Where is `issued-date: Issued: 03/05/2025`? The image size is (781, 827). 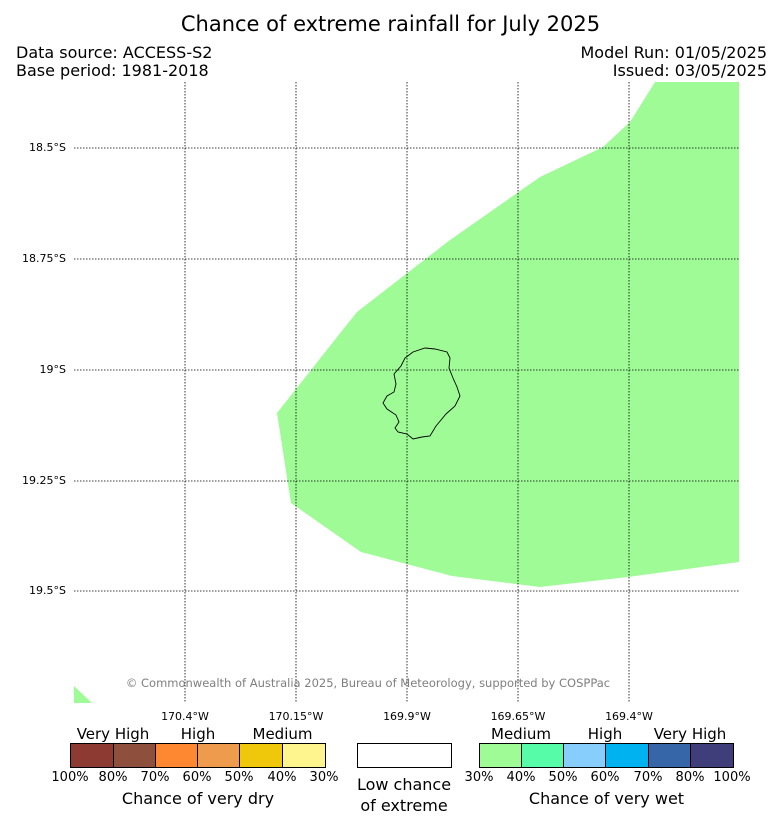 issued-date: Issued: 03/05/2025 is located at coordinates (689, 70).